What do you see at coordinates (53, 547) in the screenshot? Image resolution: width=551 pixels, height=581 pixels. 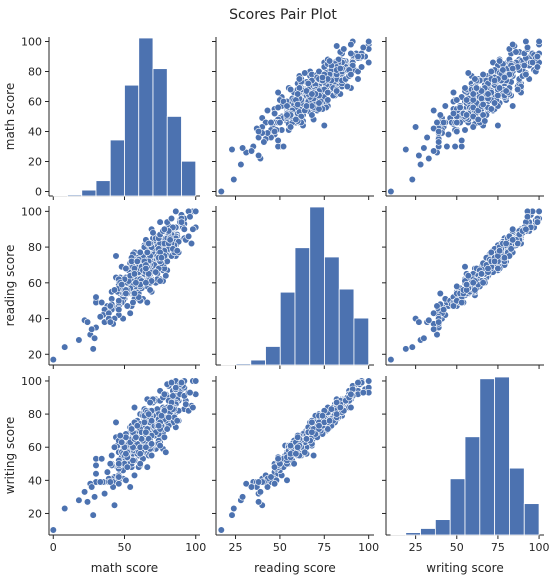 I see `x-tick-label: 0` at bounding box center [53, 547].